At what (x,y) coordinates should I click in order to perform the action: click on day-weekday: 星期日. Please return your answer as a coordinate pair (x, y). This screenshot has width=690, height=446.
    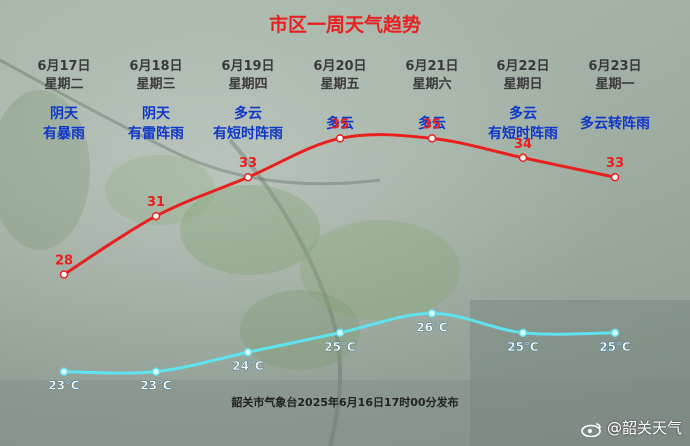
    Looking at the image, I should click on (523, 84).